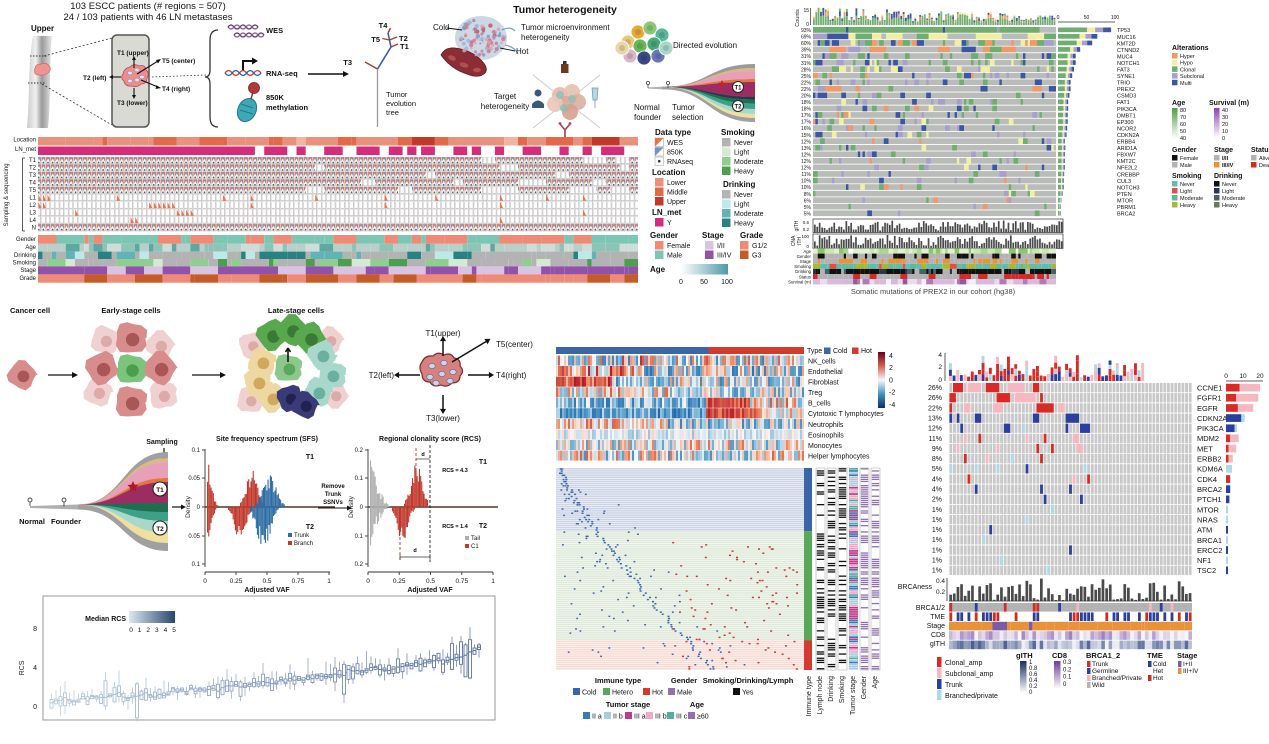 The image size is (1269, 744). Describe the element at coordinates (677, 193) in the screenshot. I see `svg-text: Middle` at that location.